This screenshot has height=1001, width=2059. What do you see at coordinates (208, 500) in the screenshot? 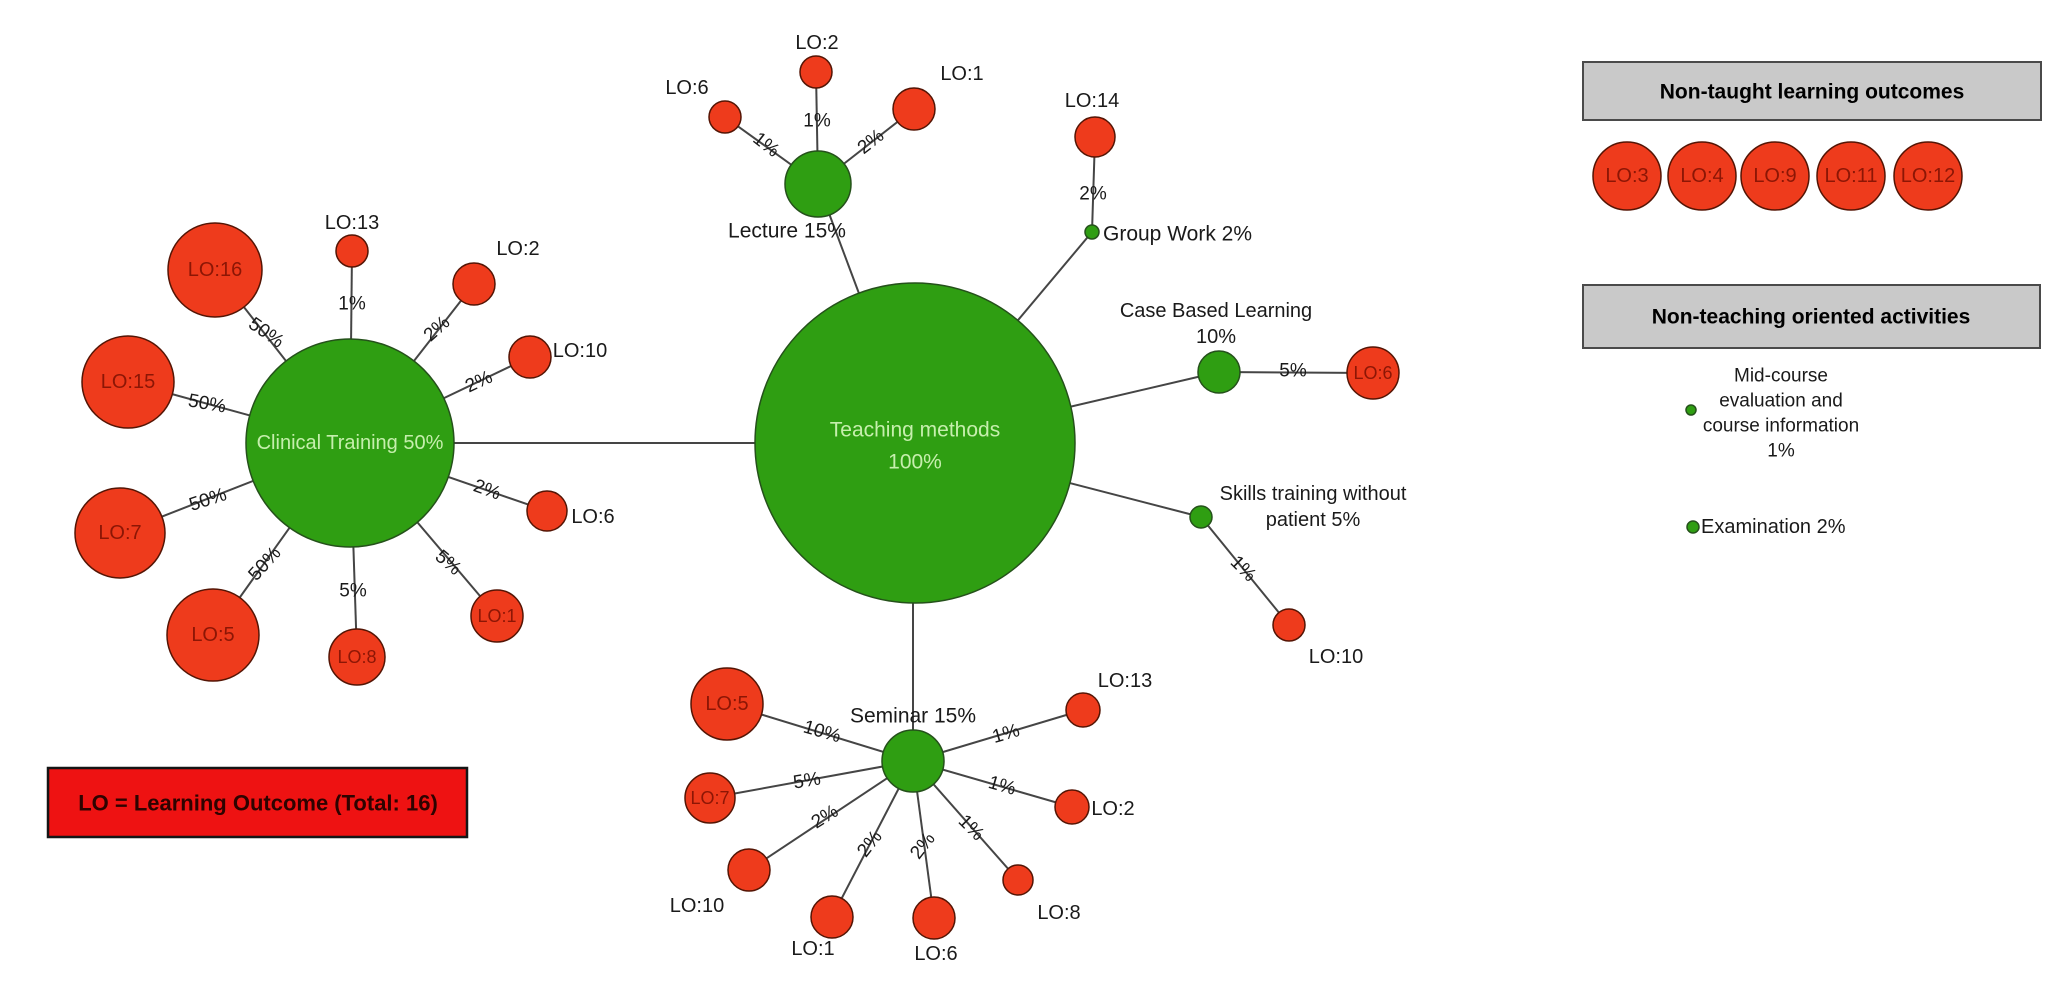
I see `clinical-lo7-pct: 50%` at bounding box center [208, 500].